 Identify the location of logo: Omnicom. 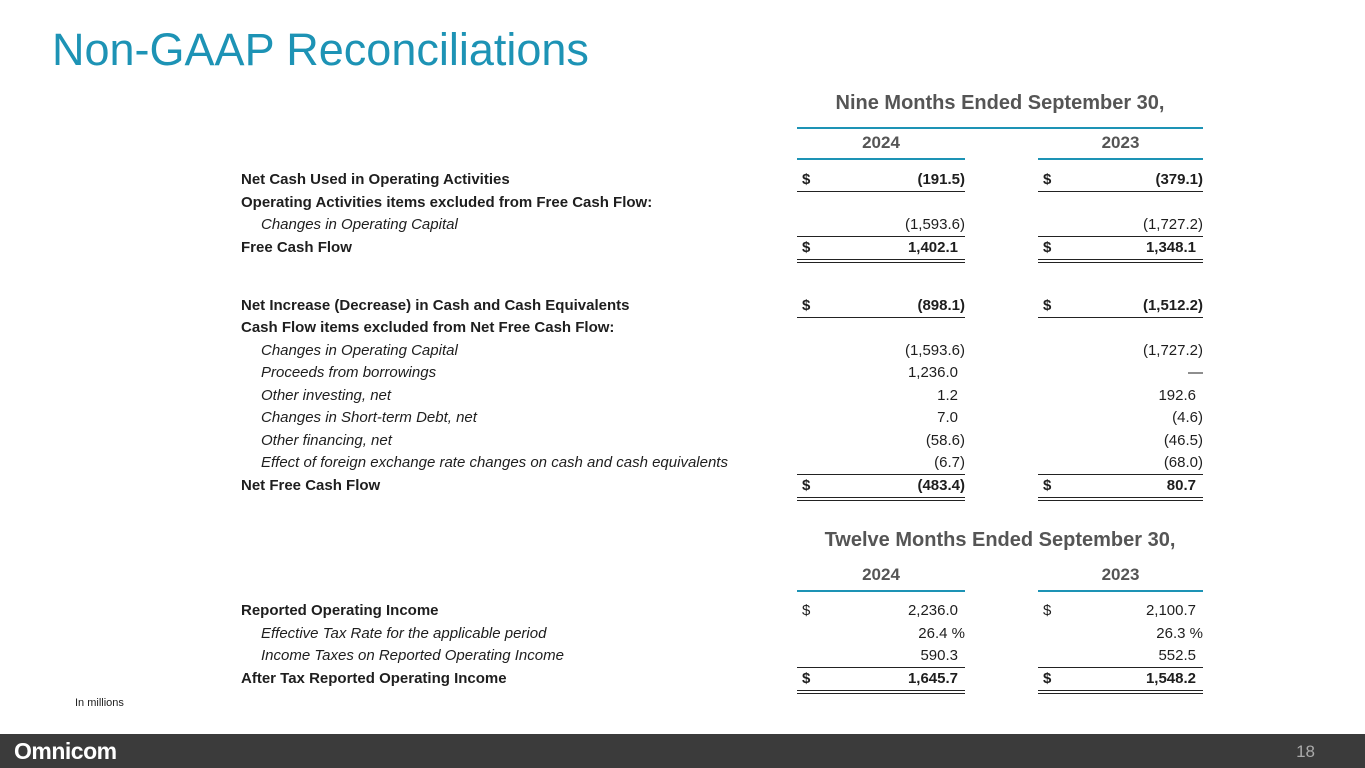
(65, 751).